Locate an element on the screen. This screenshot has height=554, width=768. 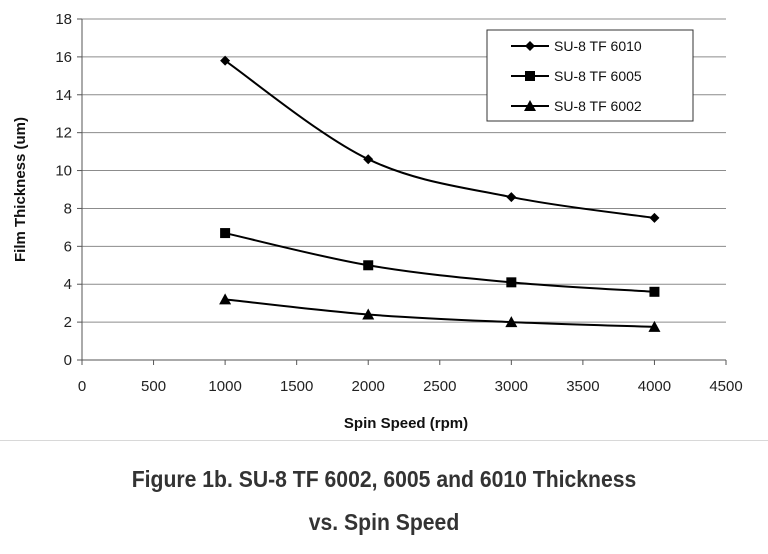
x-tick-label-9: 4500 is located at coordinates (725, 386).